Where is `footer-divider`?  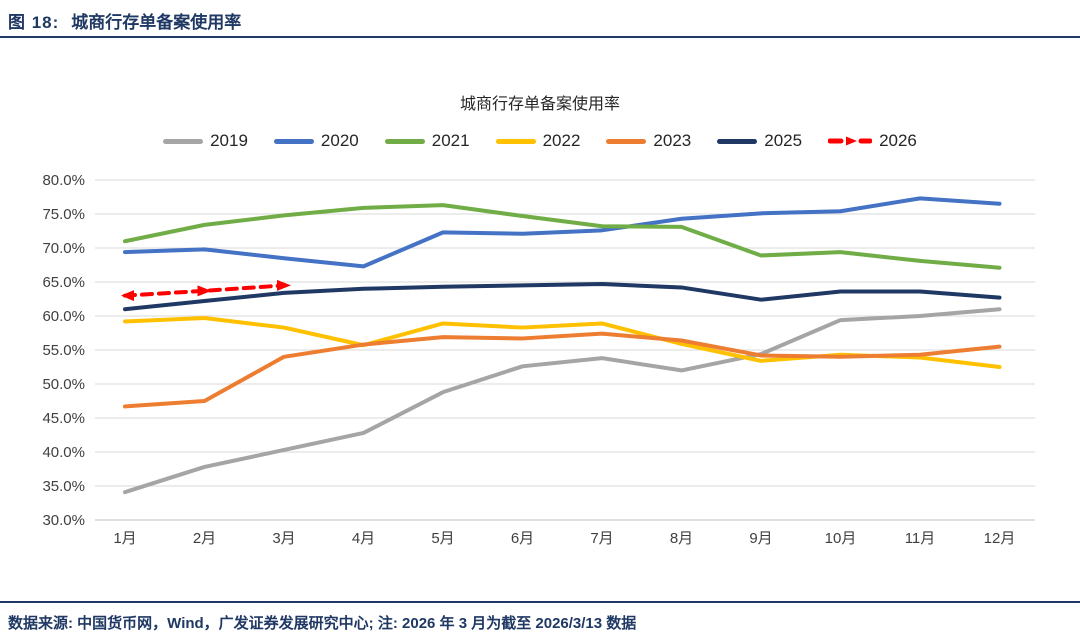 footer-divider is located at coordinates (540, 602).